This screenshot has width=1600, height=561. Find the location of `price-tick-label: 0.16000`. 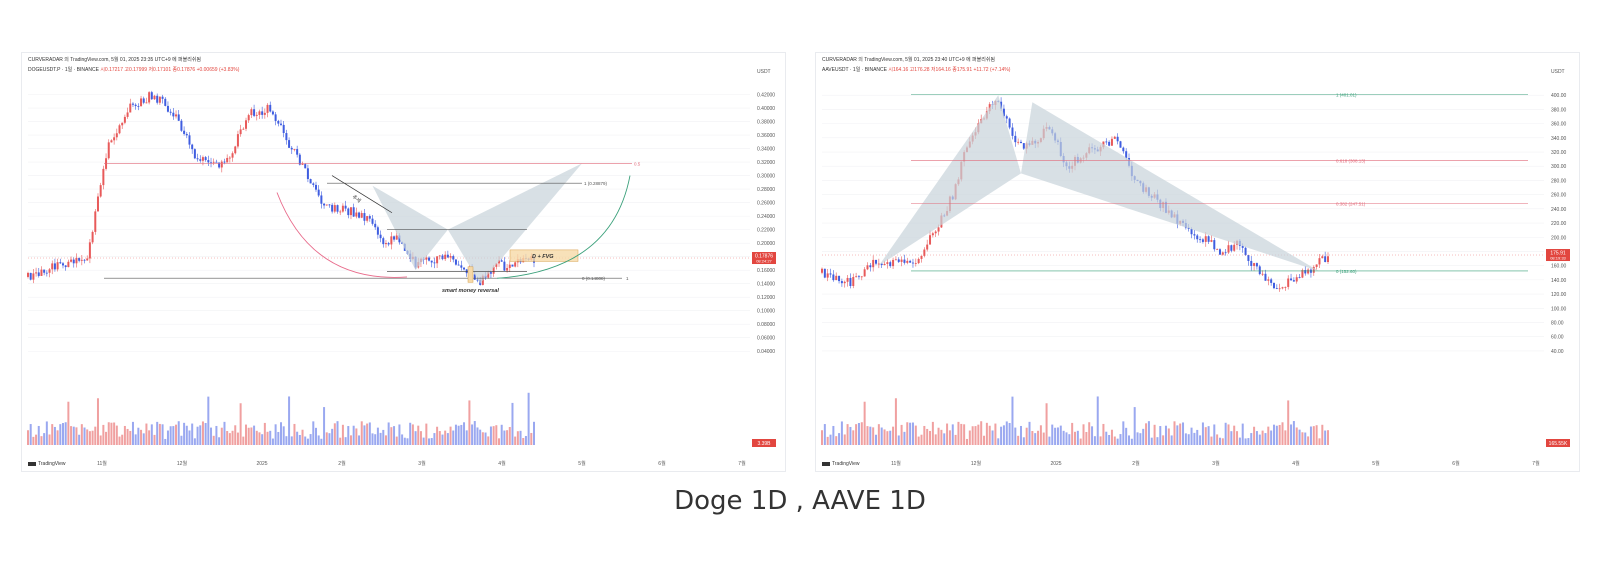

price-tick-label: 0.16000 is located at coordinates (766, 271).